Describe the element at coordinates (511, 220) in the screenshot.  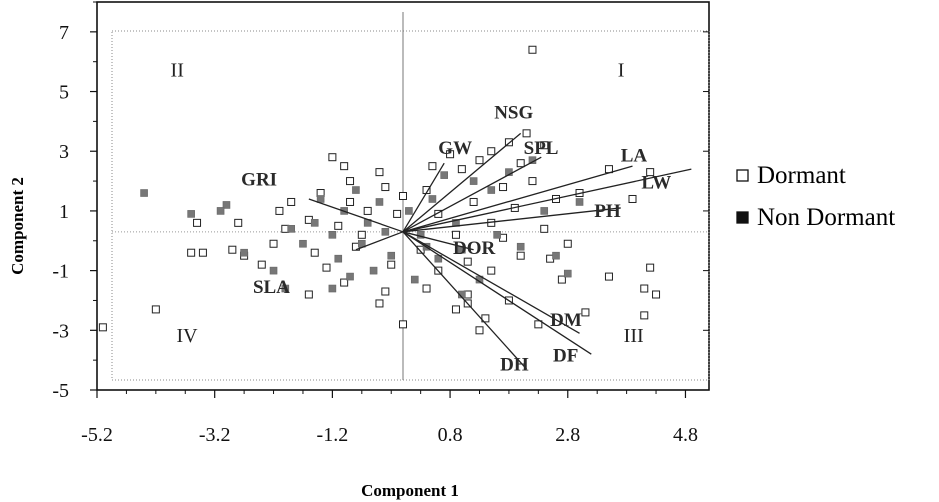
I see `vector-ph` at that location.